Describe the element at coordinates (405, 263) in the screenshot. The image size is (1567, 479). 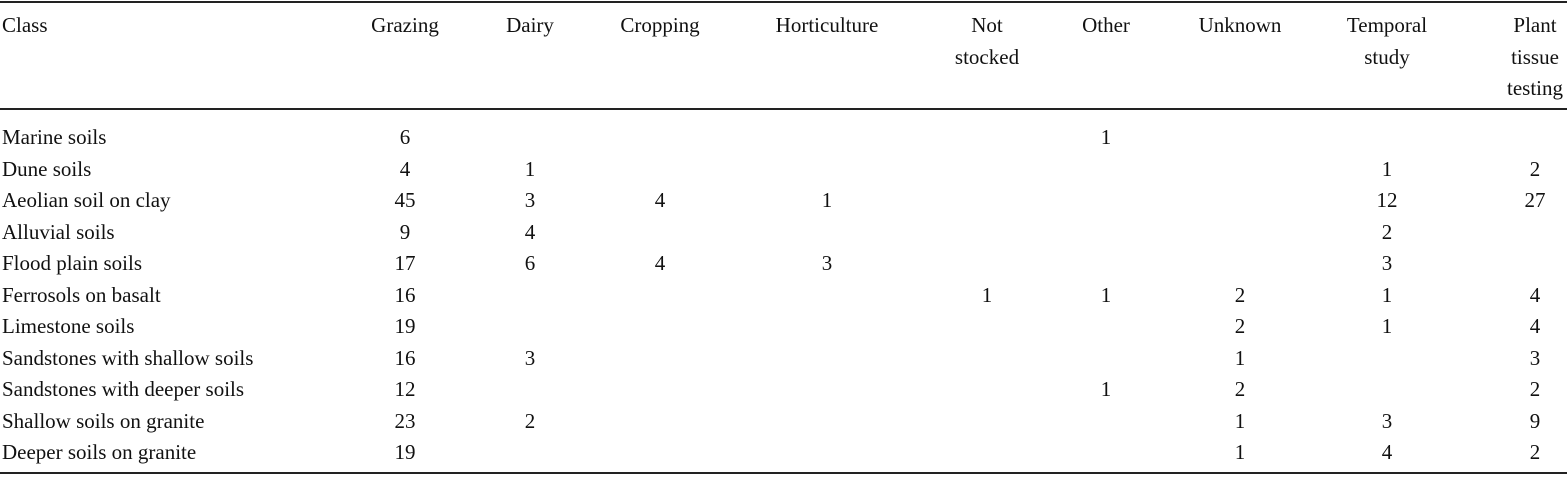
I see `cell: 17` at that location.